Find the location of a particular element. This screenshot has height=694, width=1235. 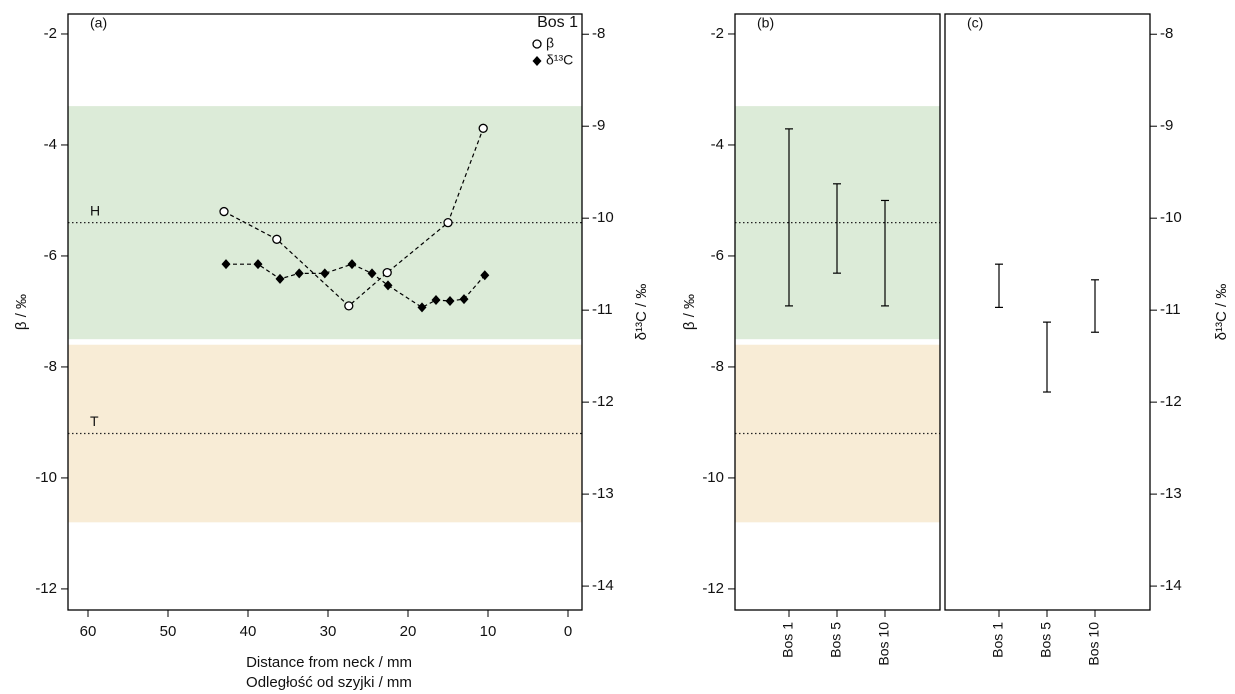

legend-label: δ¹³C is located at coordinates (559, 60).